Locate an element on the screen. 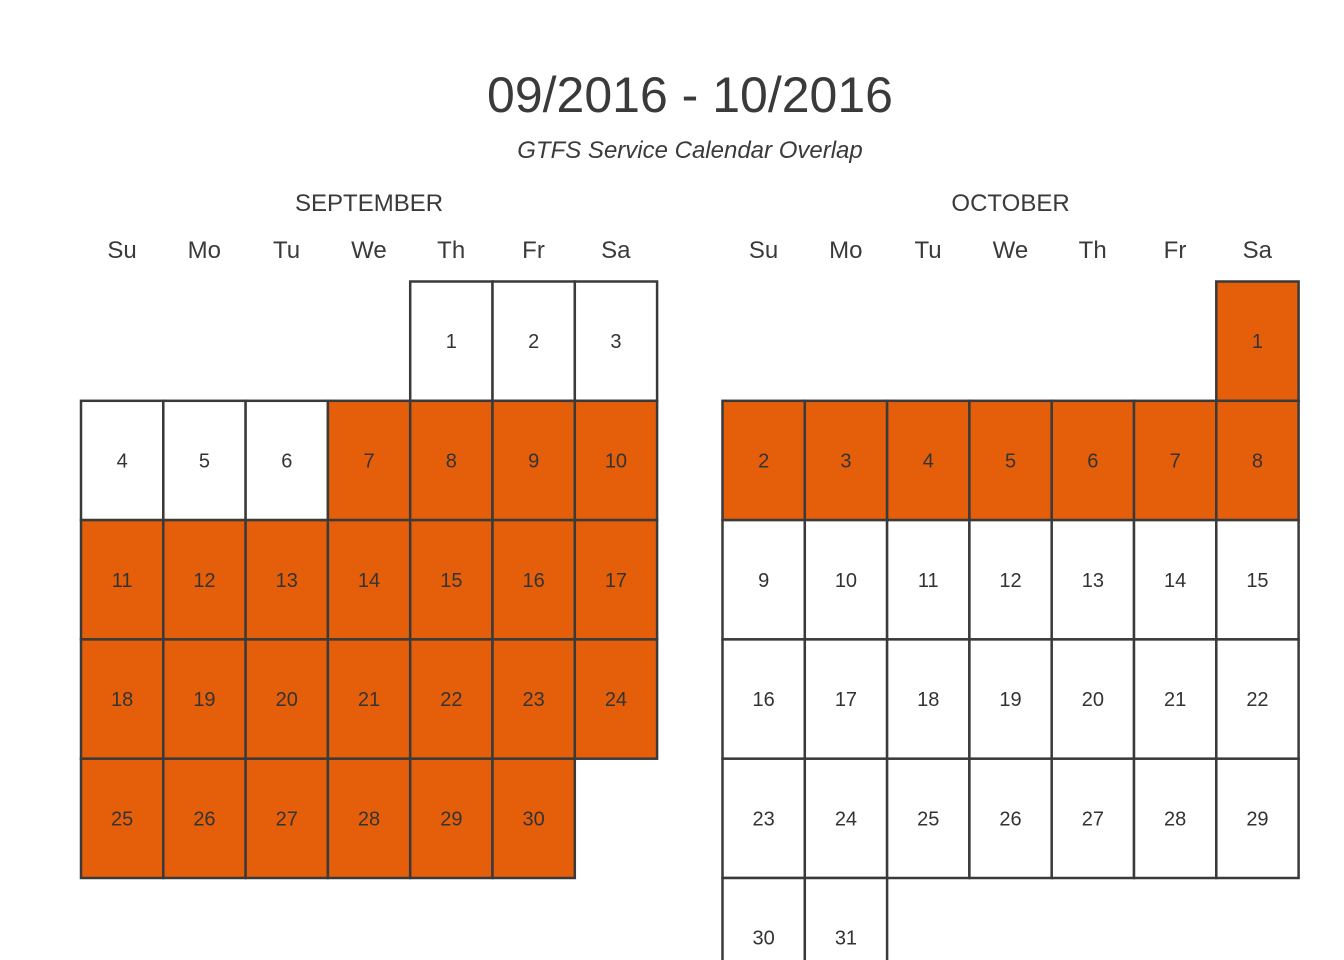 Image resolution: width=1344 pixels, height=960 pixels. weekday-label-october-sa: Sa is located at coordinates (1257, 250).